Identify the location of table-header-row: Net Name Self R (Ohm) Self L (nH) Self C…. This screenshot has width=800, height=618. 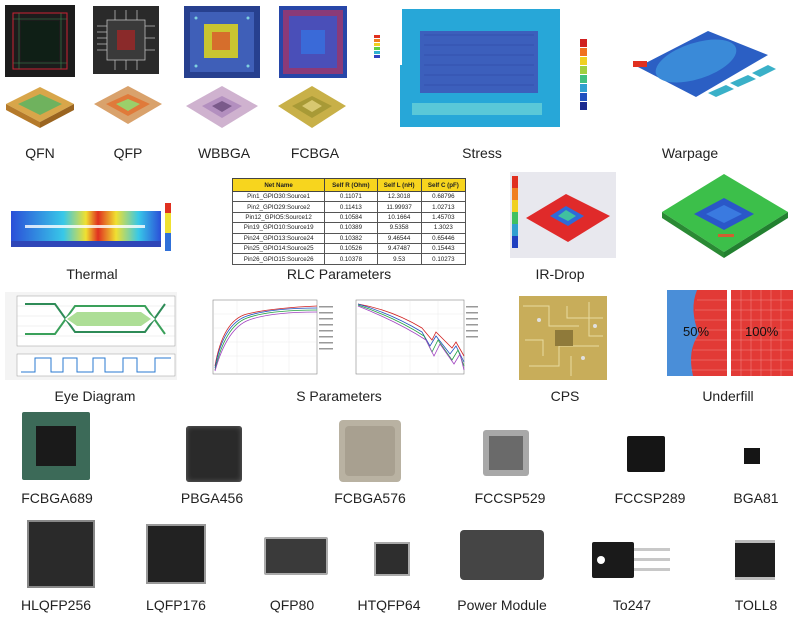
(349, 185).